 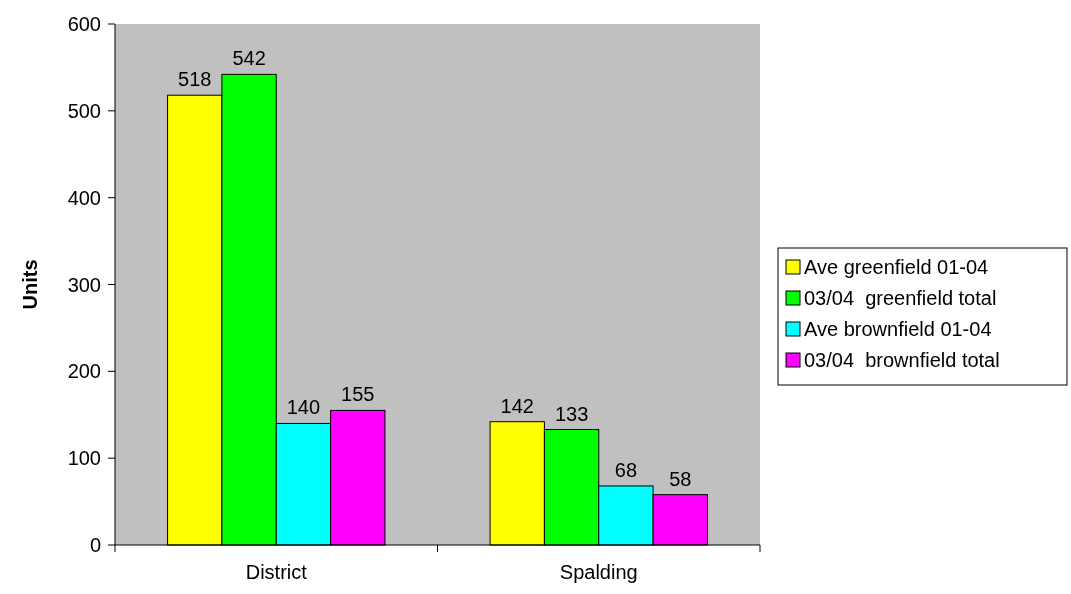 I want to click on y-tick-label: 600, so click(x=84, y=24).